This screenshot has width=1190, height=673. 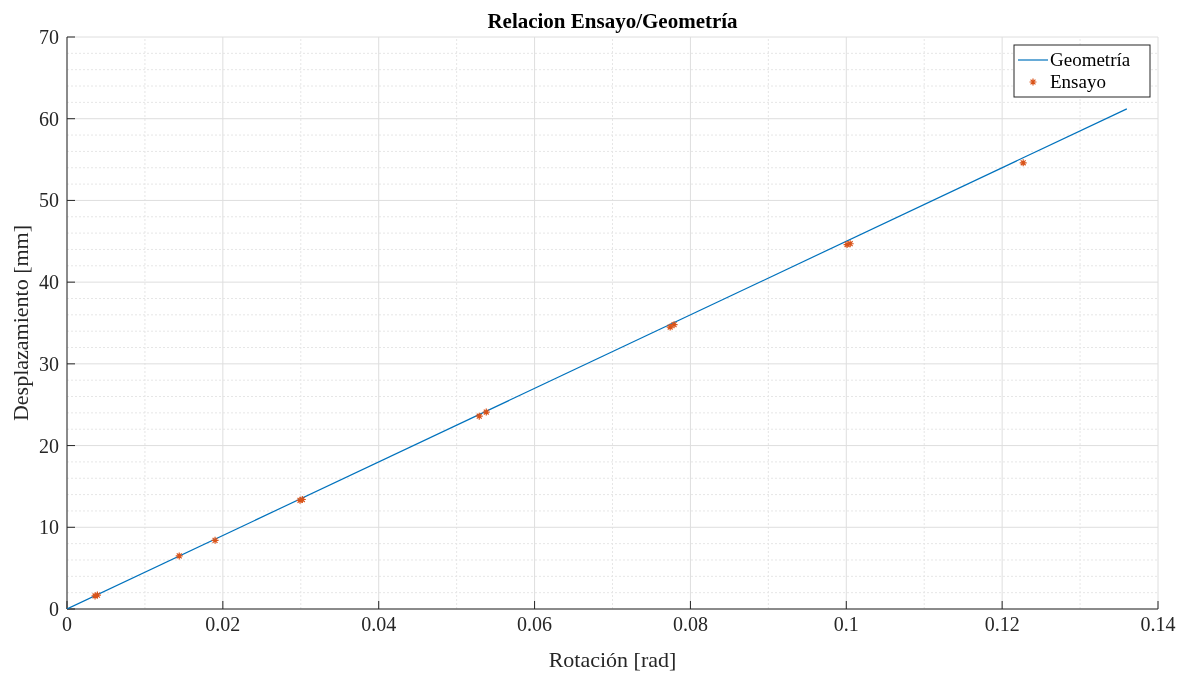 What do you see at coordinates (49, 118) in the screenshot?
I see `y-tick-label: 60` at bounding box center [49, 118].